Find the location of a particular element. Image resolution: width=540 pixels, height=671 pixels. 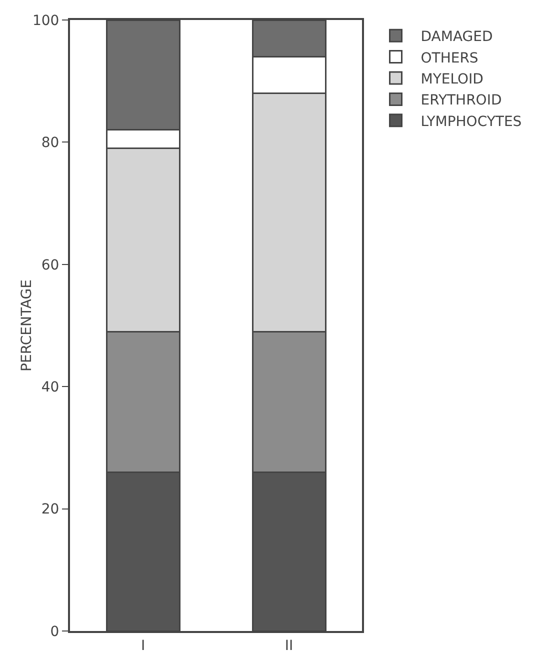

x-tick-label: I is located at coordinates (143, 646).